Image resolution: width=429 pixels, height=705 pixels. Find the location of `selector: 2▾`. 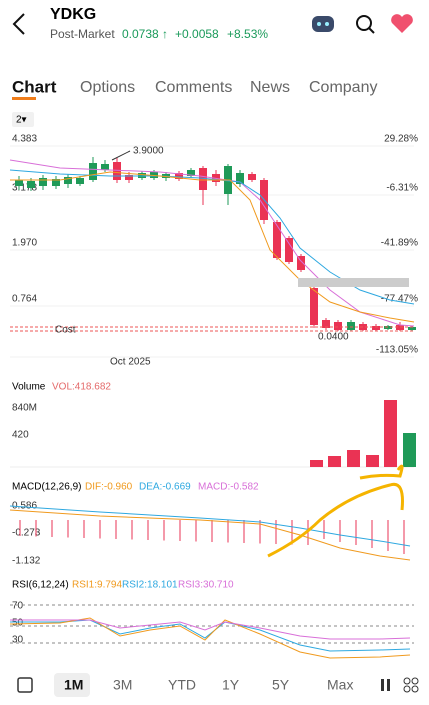

selector: 2▾ is located at coordinates (21, 120).